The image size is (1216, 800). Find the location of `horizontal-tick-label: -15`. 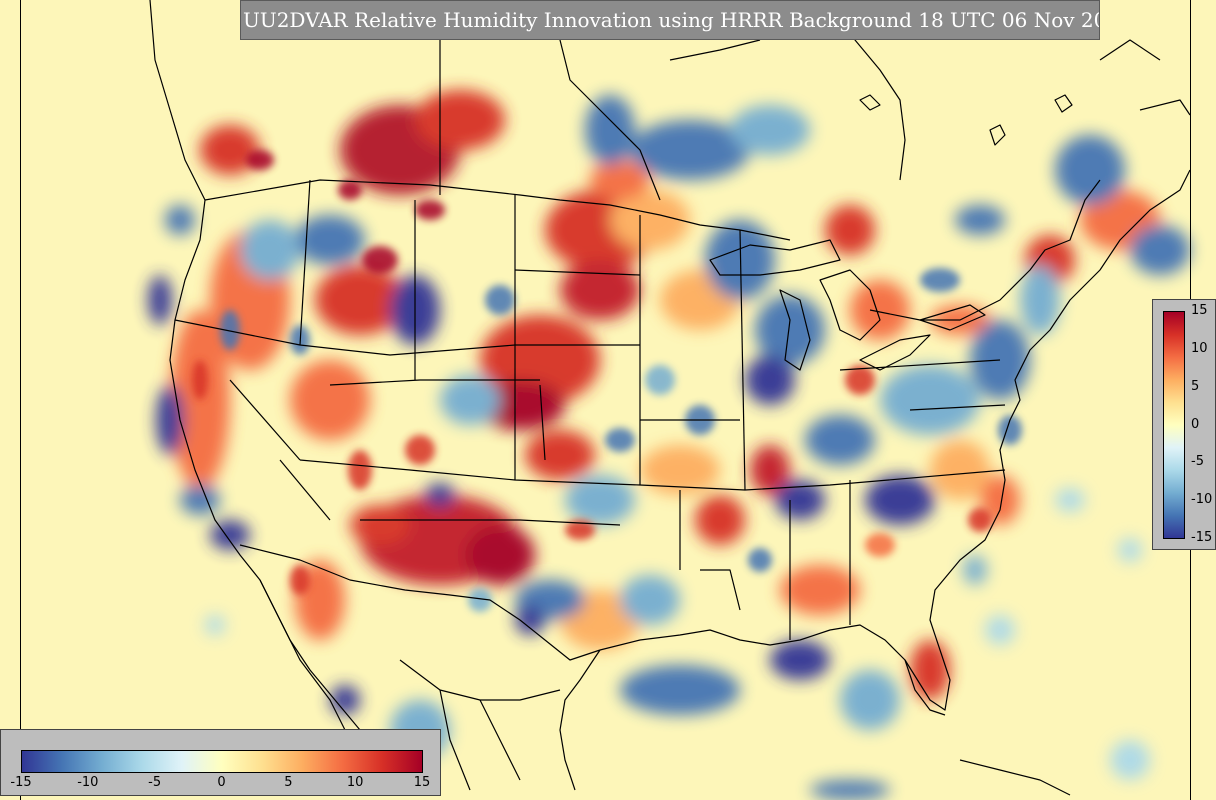

horizontal-tick-label: -15 is located at coordinates (21, 782).